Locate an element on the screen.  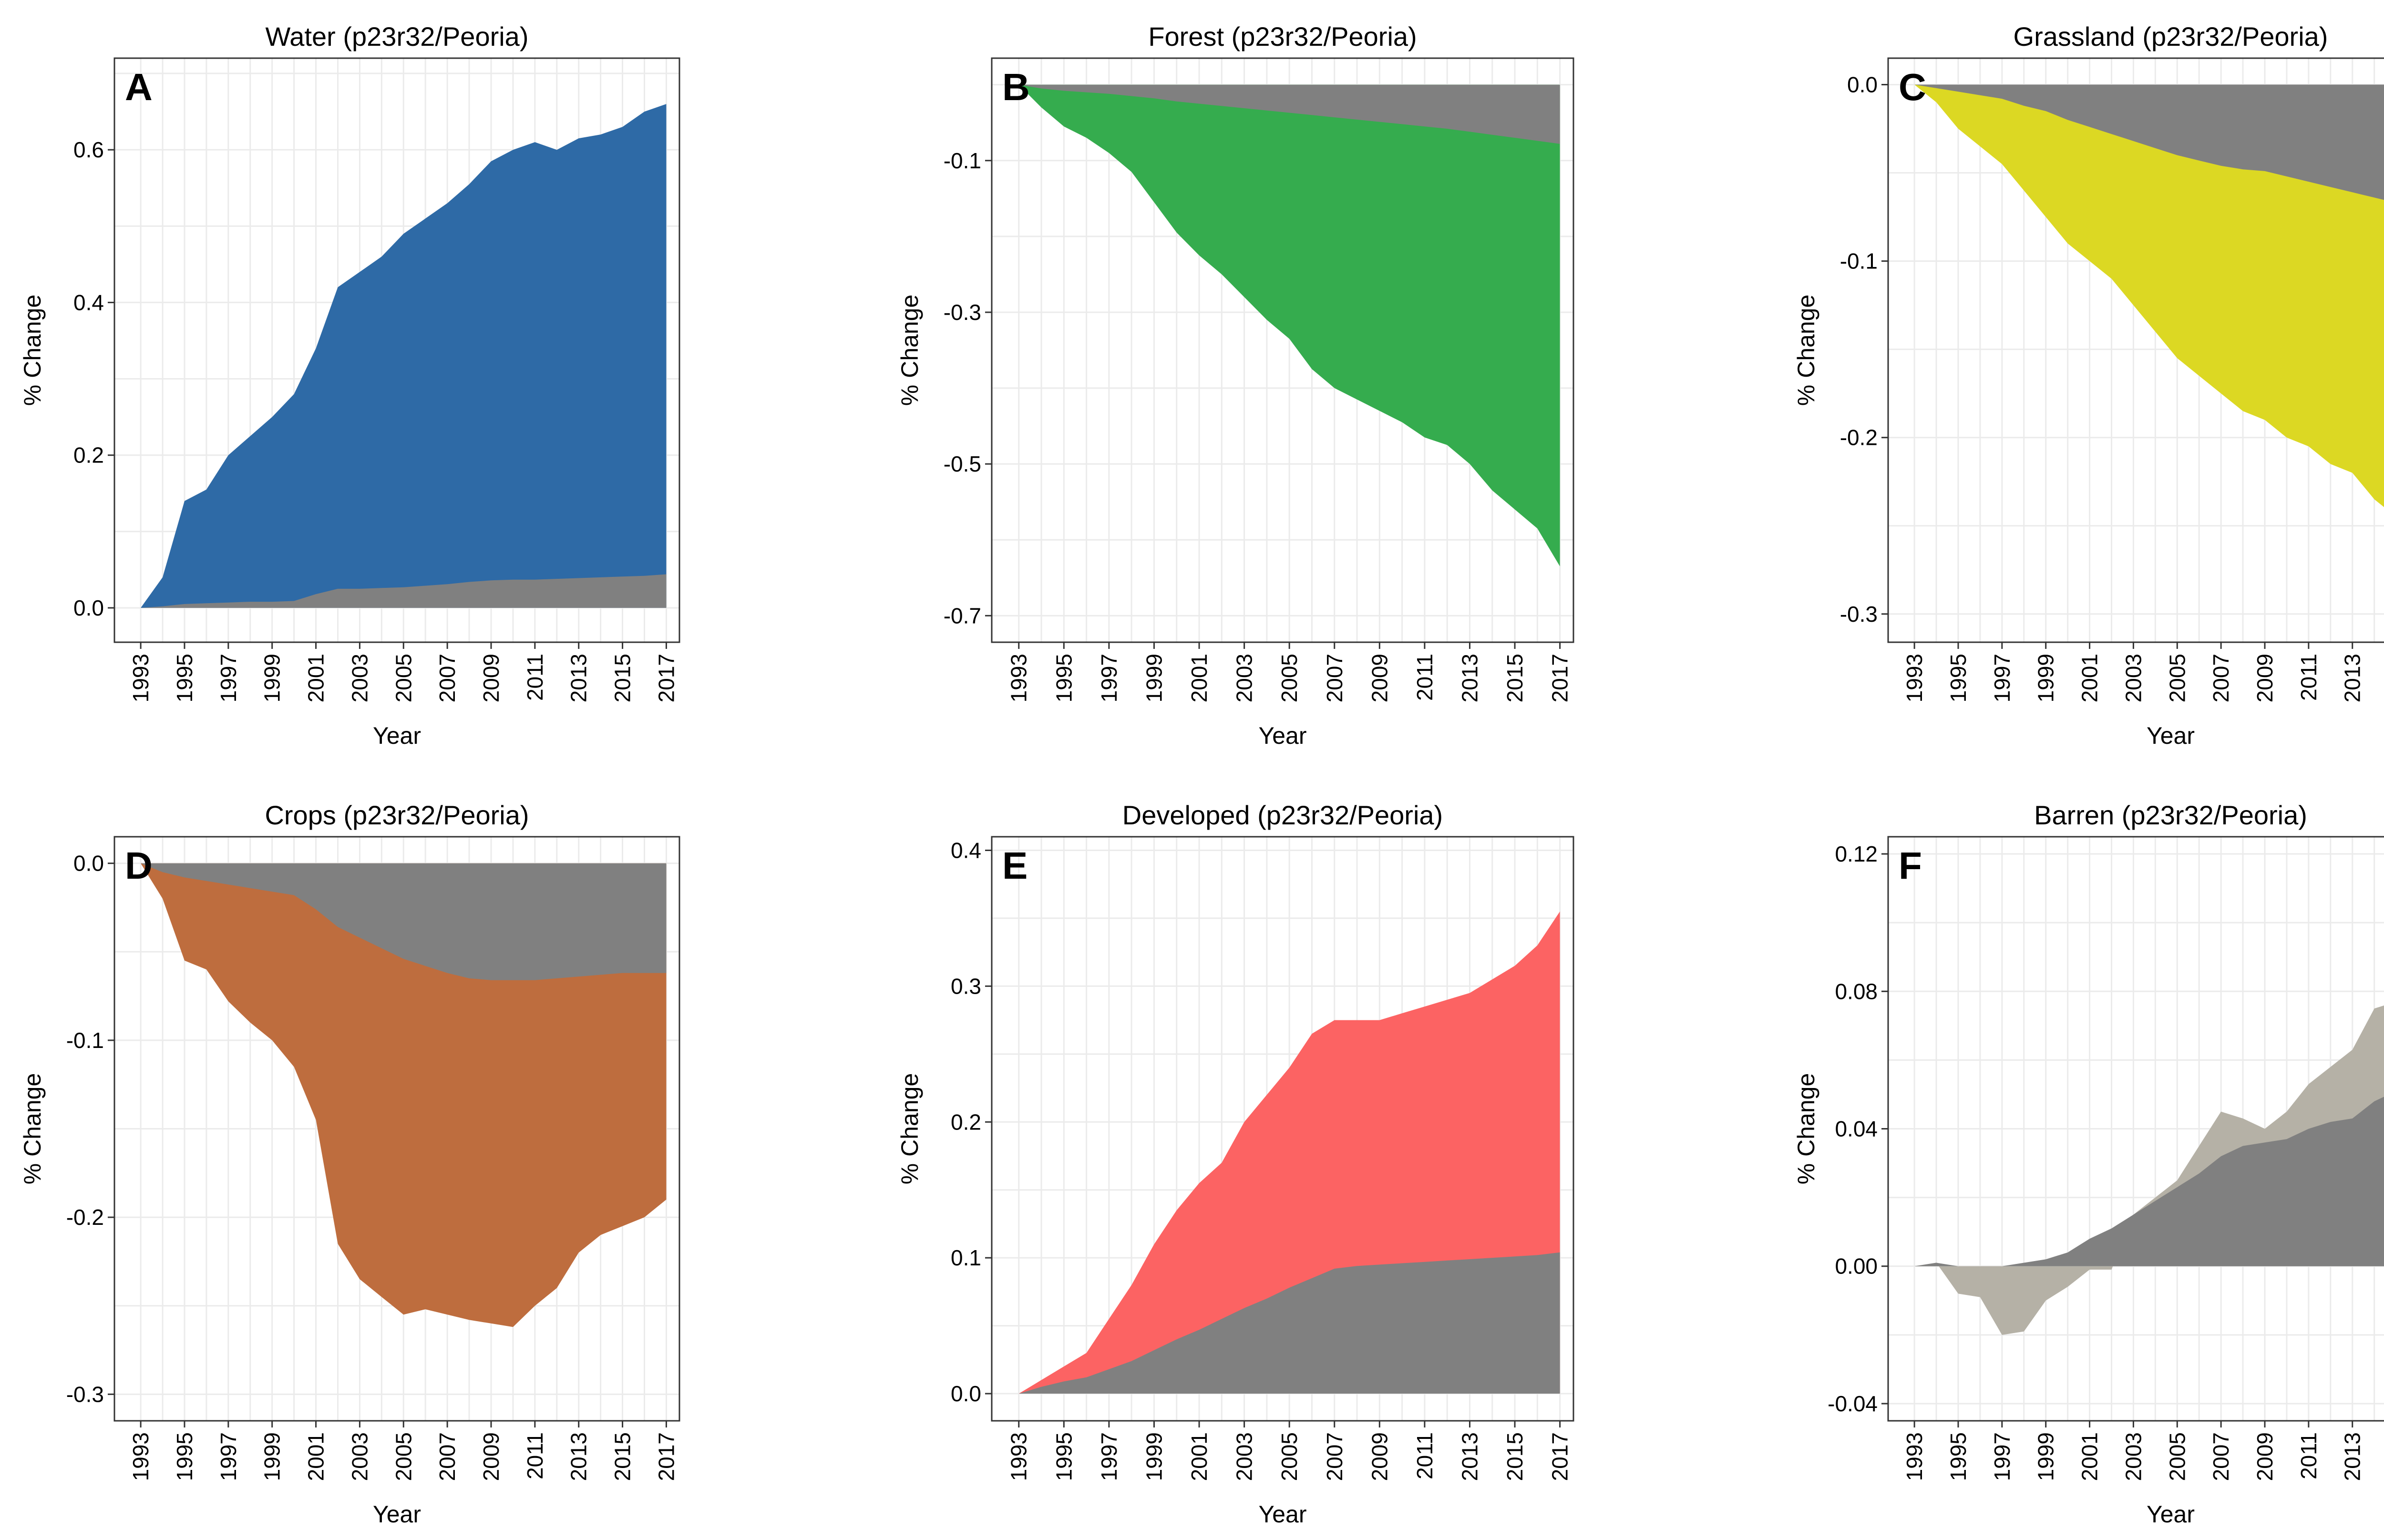
panel-a-y-tick-label: 0.2 is located at coordinates (88, 455).